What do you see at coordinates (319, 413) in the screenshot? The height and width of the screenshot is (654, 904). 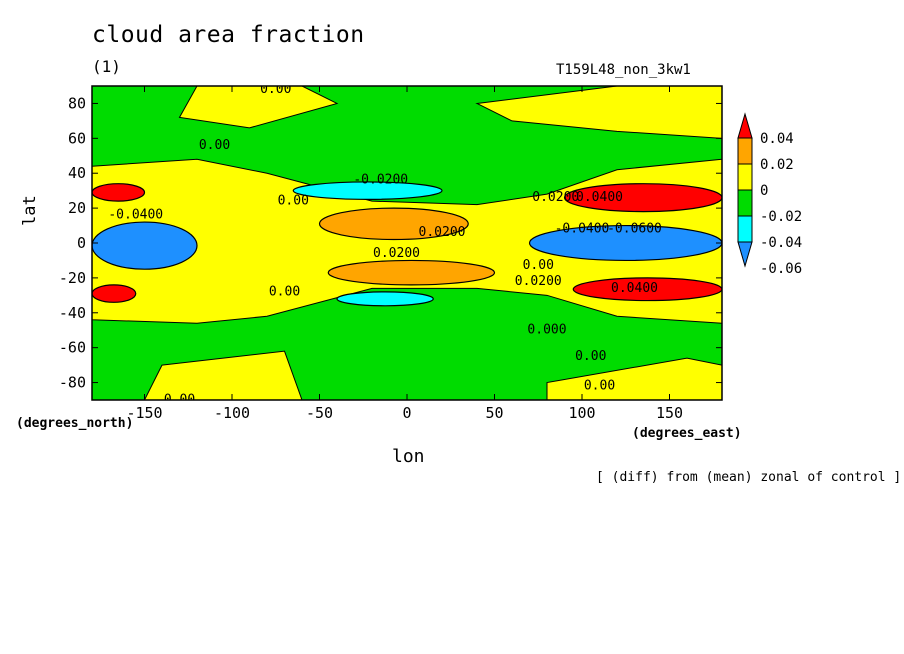 I see `x-tick-label-2: -50` at bounding box center [319, 413].